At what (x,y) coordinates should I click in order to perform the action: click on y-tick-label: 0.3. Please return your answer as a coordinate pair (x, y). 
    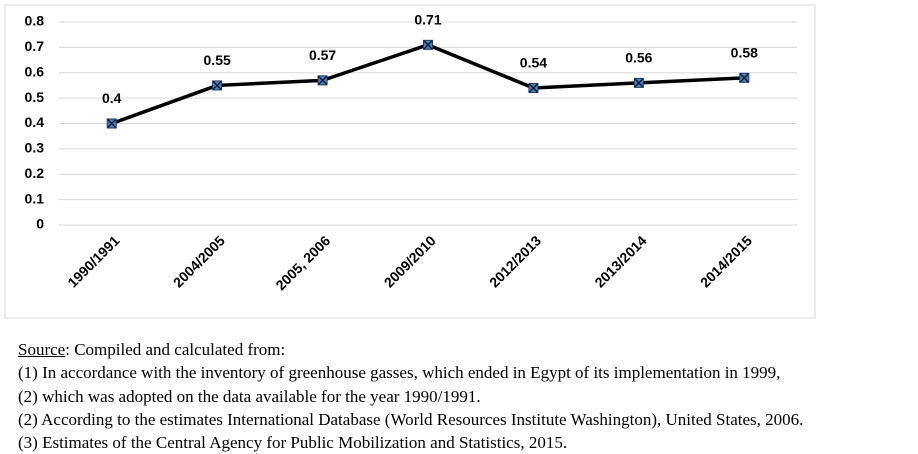
    Looking at the image, I should click on (35, 148).